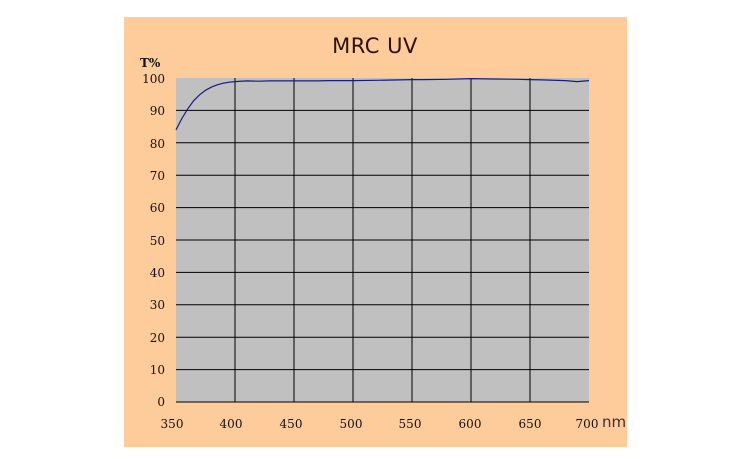 The height and width of the screenshot is (459, 750). Describe the element at coordinates (587, 424) in the screenshot. I see `x-tick: 700` at that location.